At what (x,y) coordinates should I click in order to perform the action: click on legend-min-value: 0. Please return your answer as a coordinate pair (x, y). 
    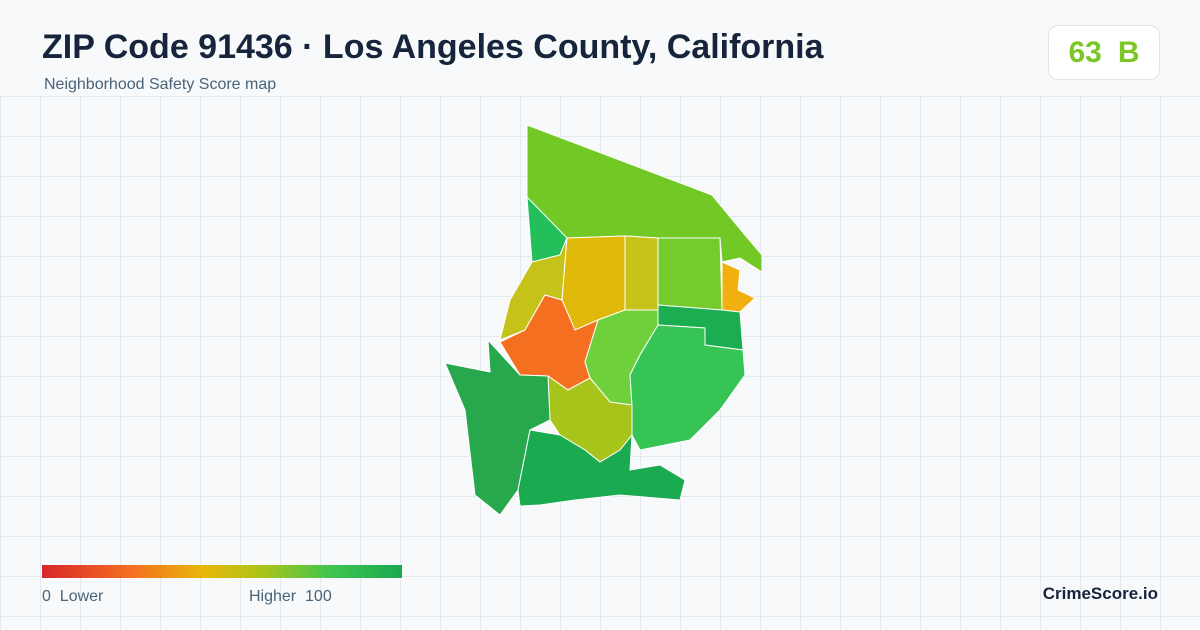
    Looking at the image, I should click on (46, 596).